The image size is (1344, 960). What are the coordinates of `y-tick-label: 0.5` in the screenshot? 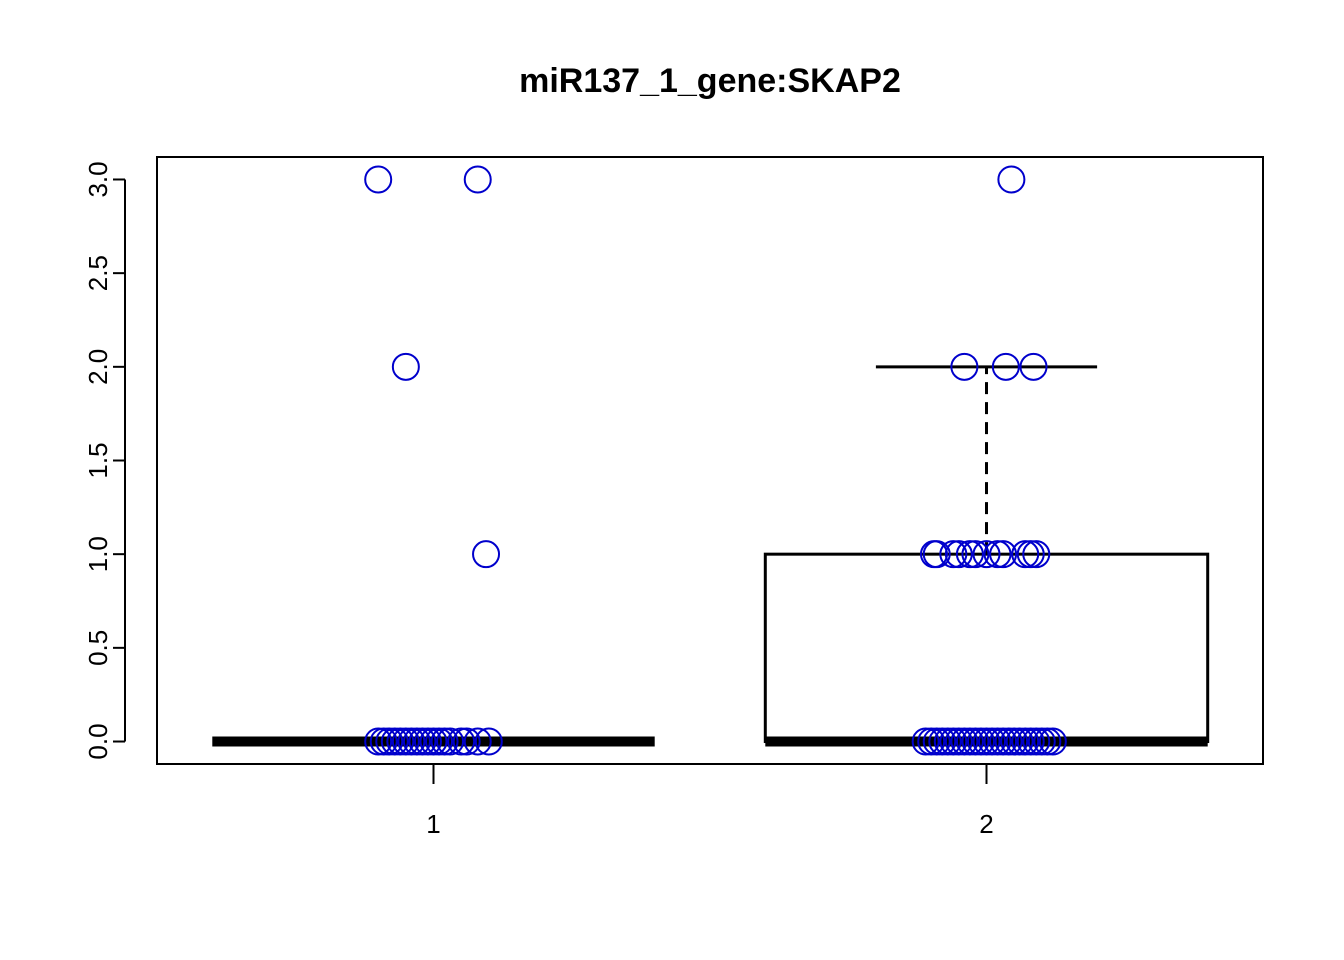 It's located at (98, 648).